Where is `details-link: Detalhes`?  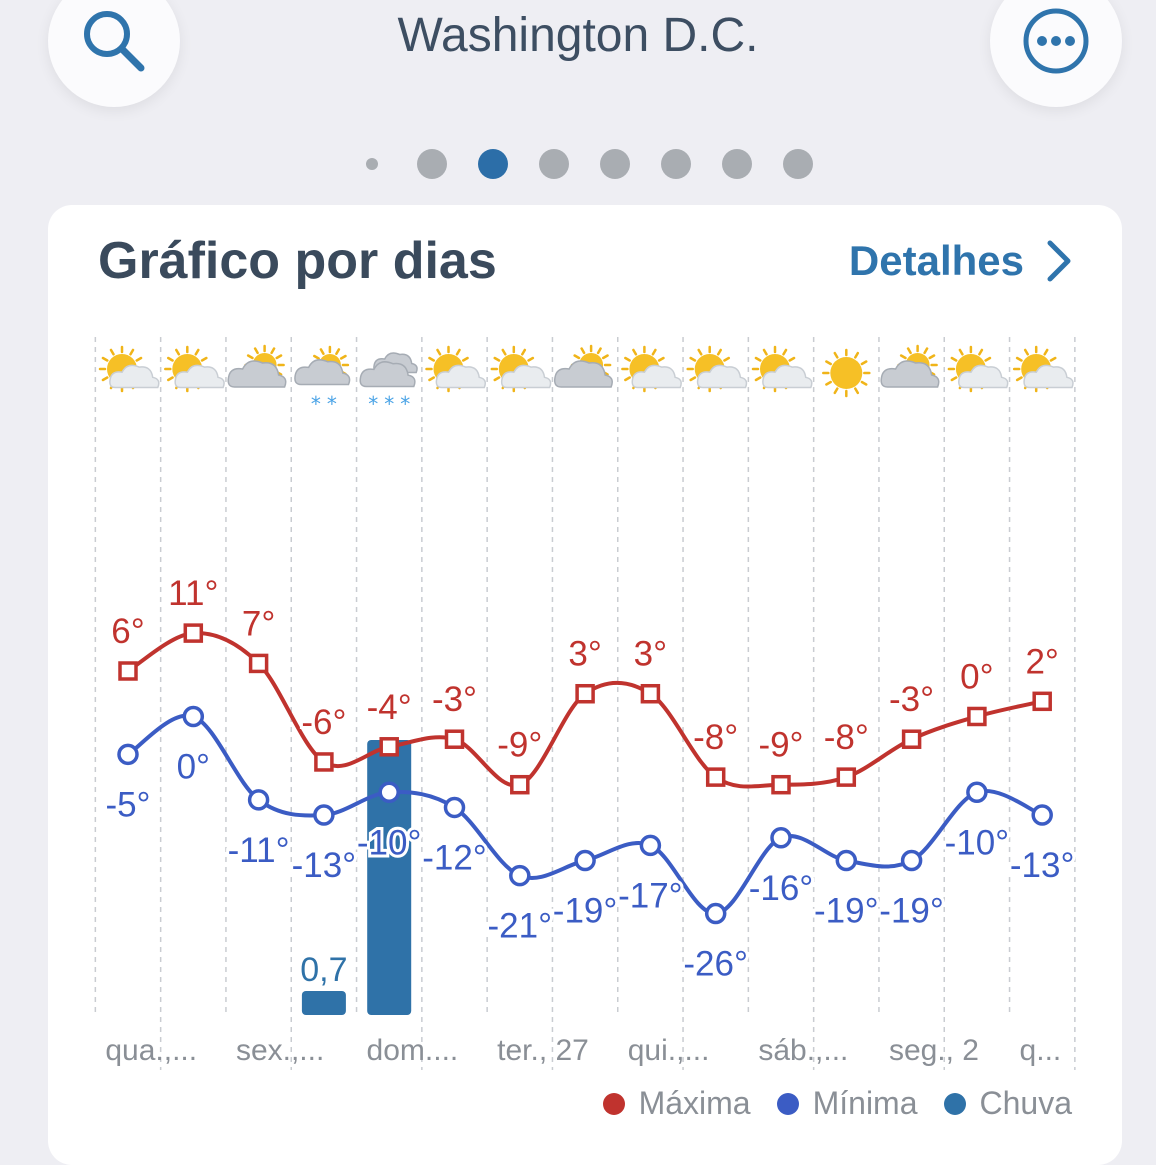
details-link: Detalhes is located at coordinates (960, 261).